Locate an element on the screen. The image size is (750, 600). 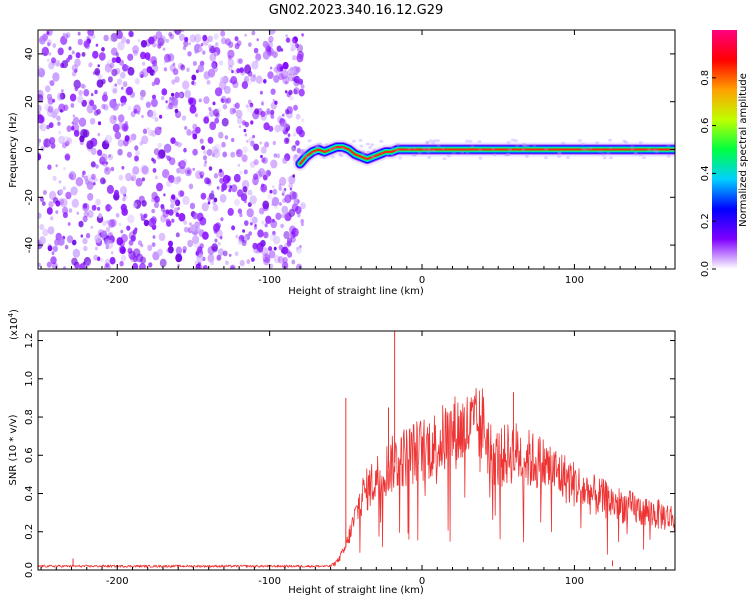
spectrogram-y-tick-label: 20 is located at coordinates (29, 101).